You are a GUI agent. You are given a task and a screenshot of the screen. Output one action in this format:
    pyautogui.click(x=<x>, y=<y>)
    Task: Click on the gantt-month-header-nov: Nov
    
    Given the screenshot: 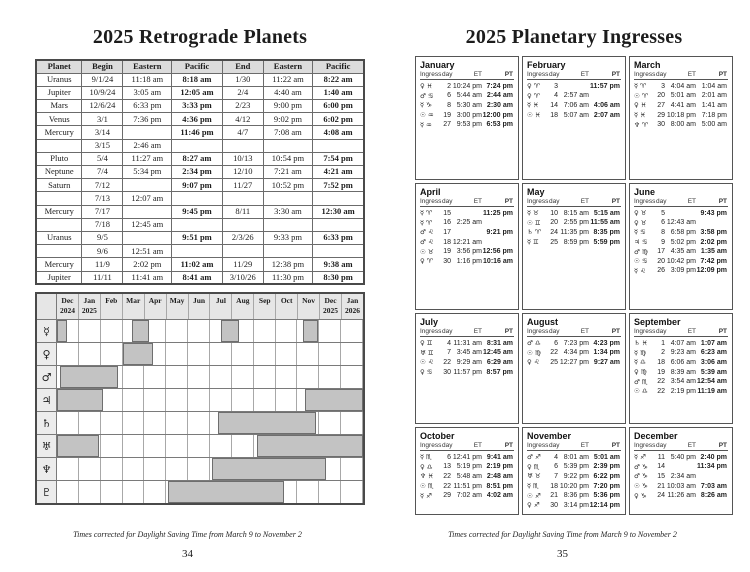 What is the action you would take?
    pyautogui.click(x=309, y=307)
    